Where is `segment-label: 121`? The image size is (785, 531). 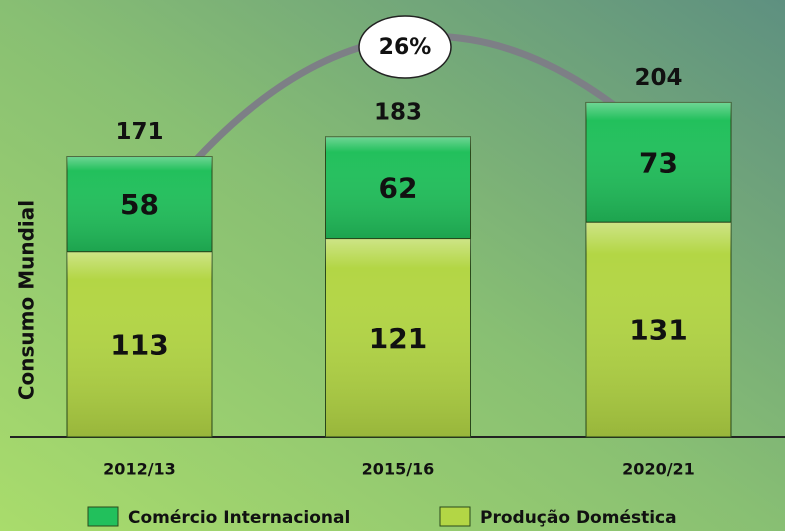
segment-label: 121 is located at coordinates (398, 338).